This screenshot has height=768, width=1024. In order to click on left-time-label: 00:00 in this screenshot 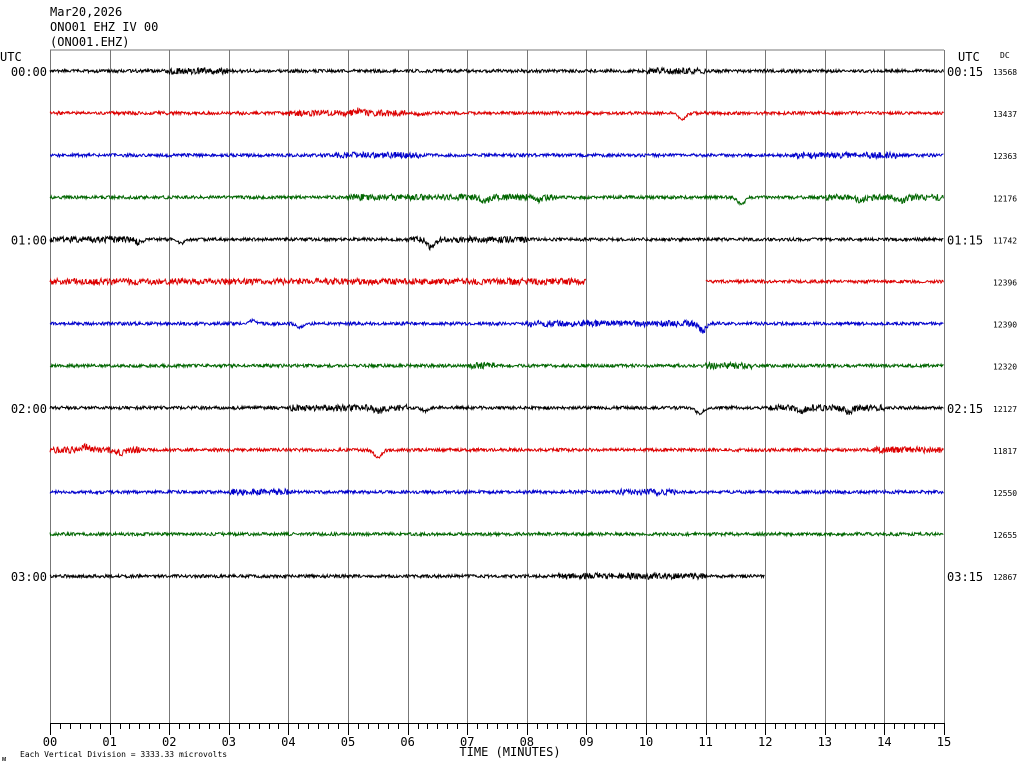, I will do `click(29, 72)`.